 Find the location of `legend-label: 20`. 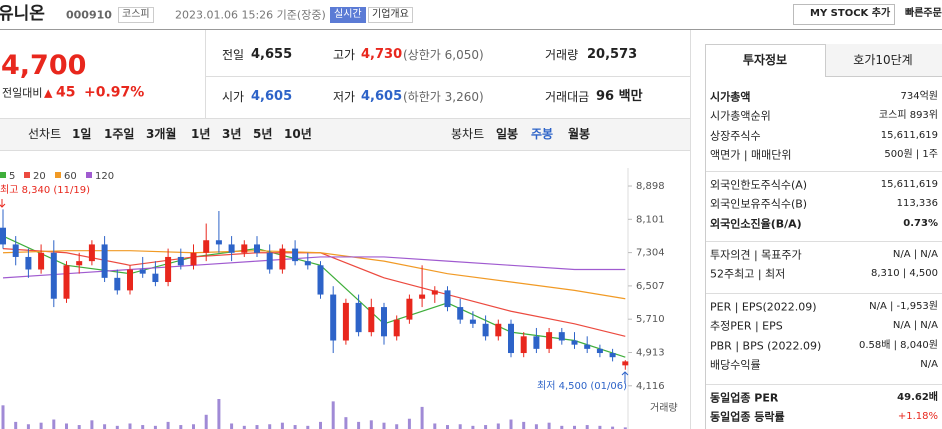

legend-label: 20 is located at coordinates (39, 176).